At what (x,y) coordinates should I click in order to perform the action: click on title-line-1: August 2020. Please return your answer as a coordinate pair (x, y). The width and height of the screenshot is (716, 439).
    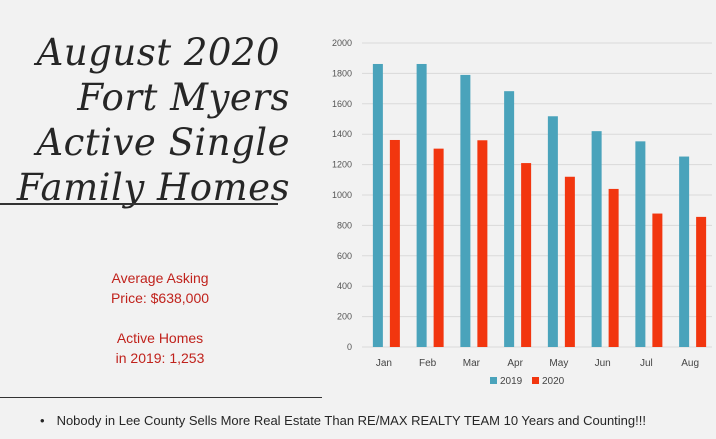
    Looking at the image, I should click on (158, 52).